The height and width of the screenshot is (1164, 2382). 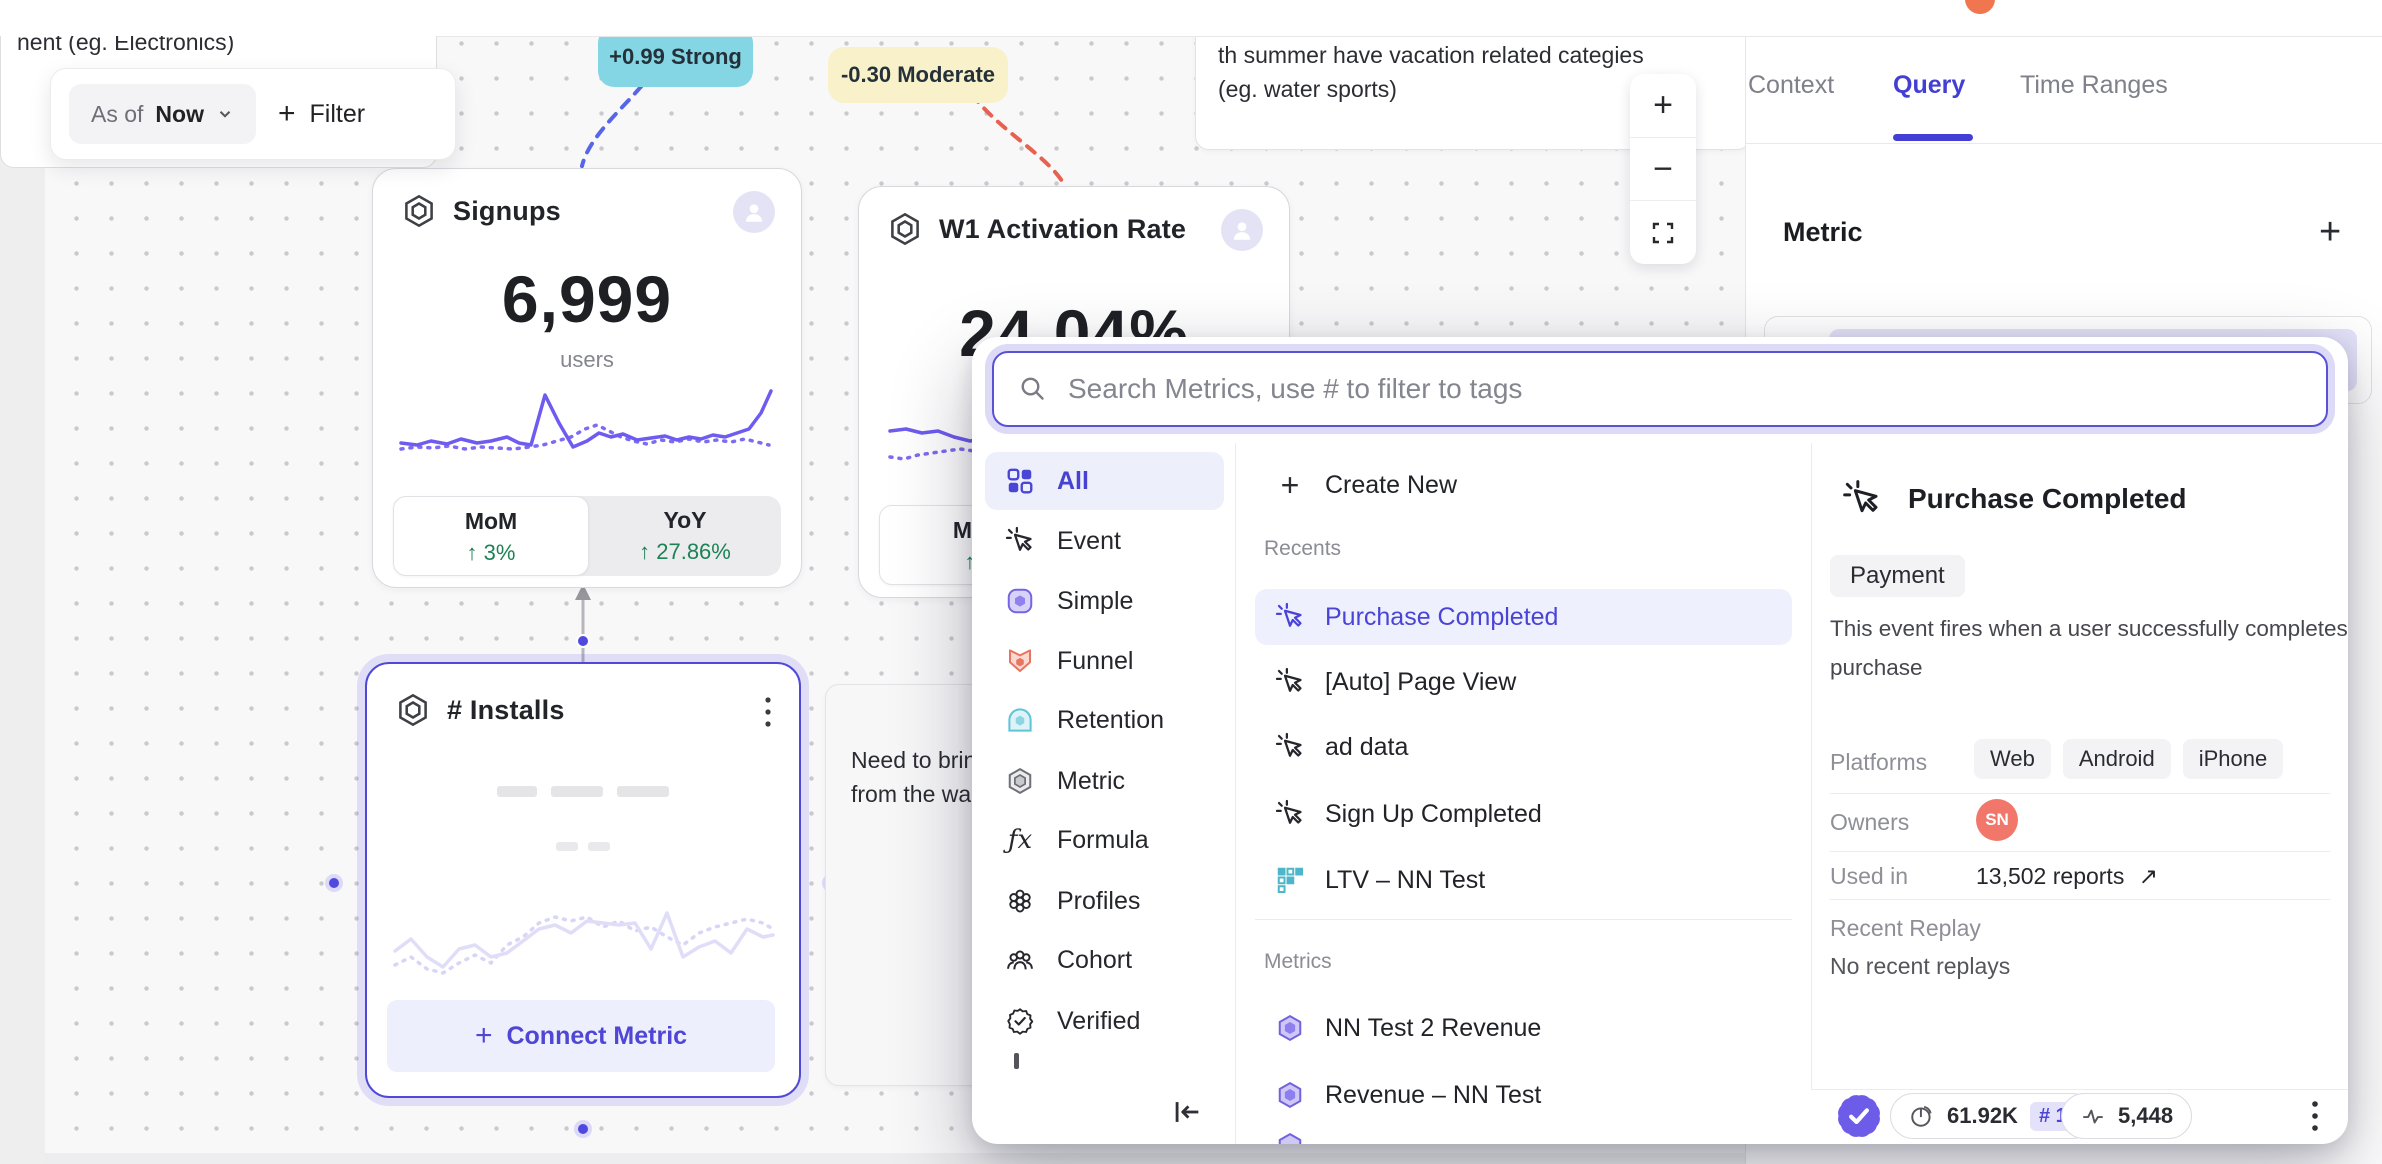 What do you see at coordinates (1016, 1061) in the screenshot?
I see `clipped-category-icon` at bounding box center [1016, 1061].